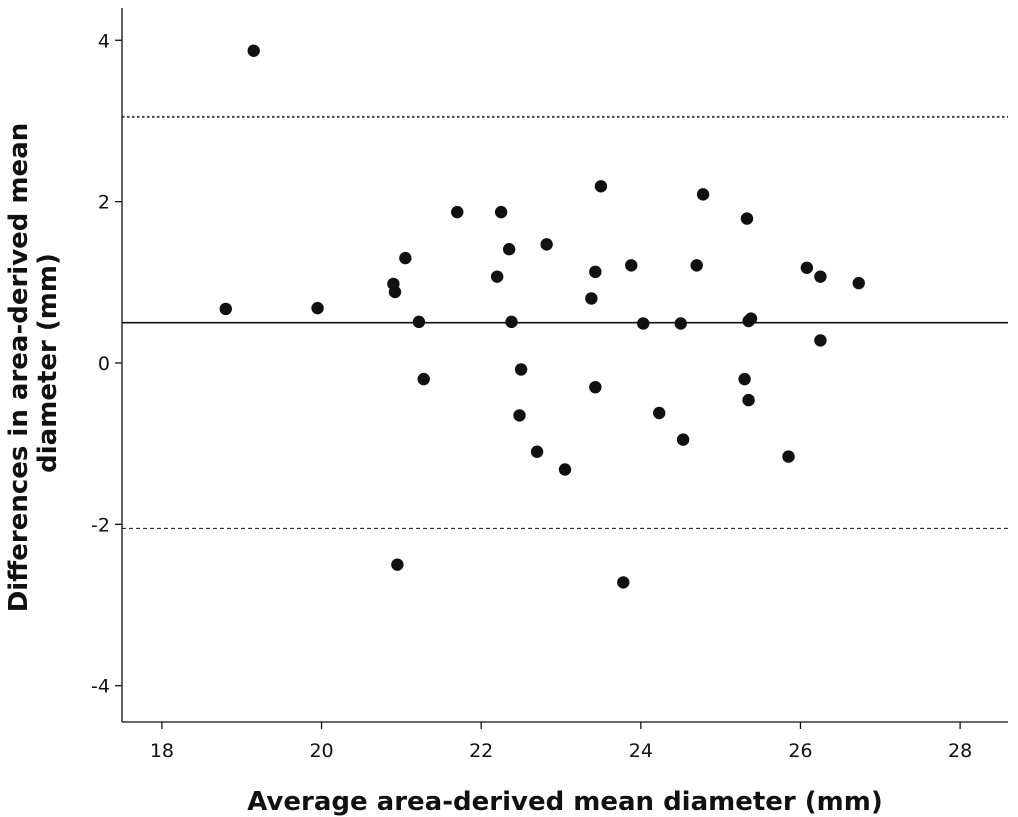 The width and height of the screenshot is (1018, 817). What do you see at coordinates (48, 363) in the screenshot?
I see `y-axis-title-line-2: diameter (mm)` at bounding box center [48, 363].